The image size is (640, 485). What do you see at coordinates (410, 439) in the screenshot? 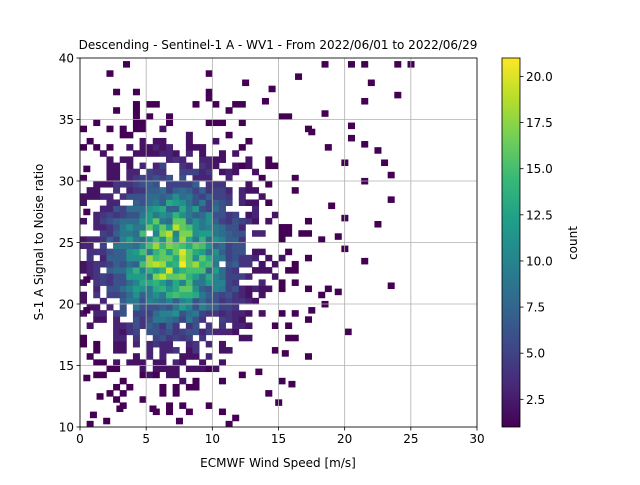
I see `x-tick-label: 25` at bounding box center [410, 439].